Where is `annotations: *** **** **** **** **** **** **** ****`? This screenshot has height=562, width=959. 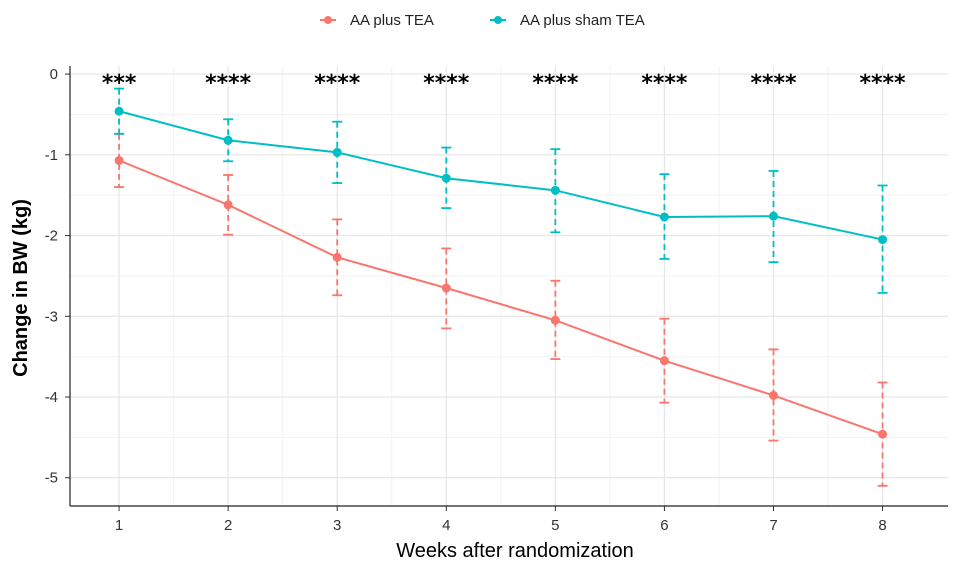 annotations: *** **** **** **** **** **** **** **** is located at coordinates (504, 83).